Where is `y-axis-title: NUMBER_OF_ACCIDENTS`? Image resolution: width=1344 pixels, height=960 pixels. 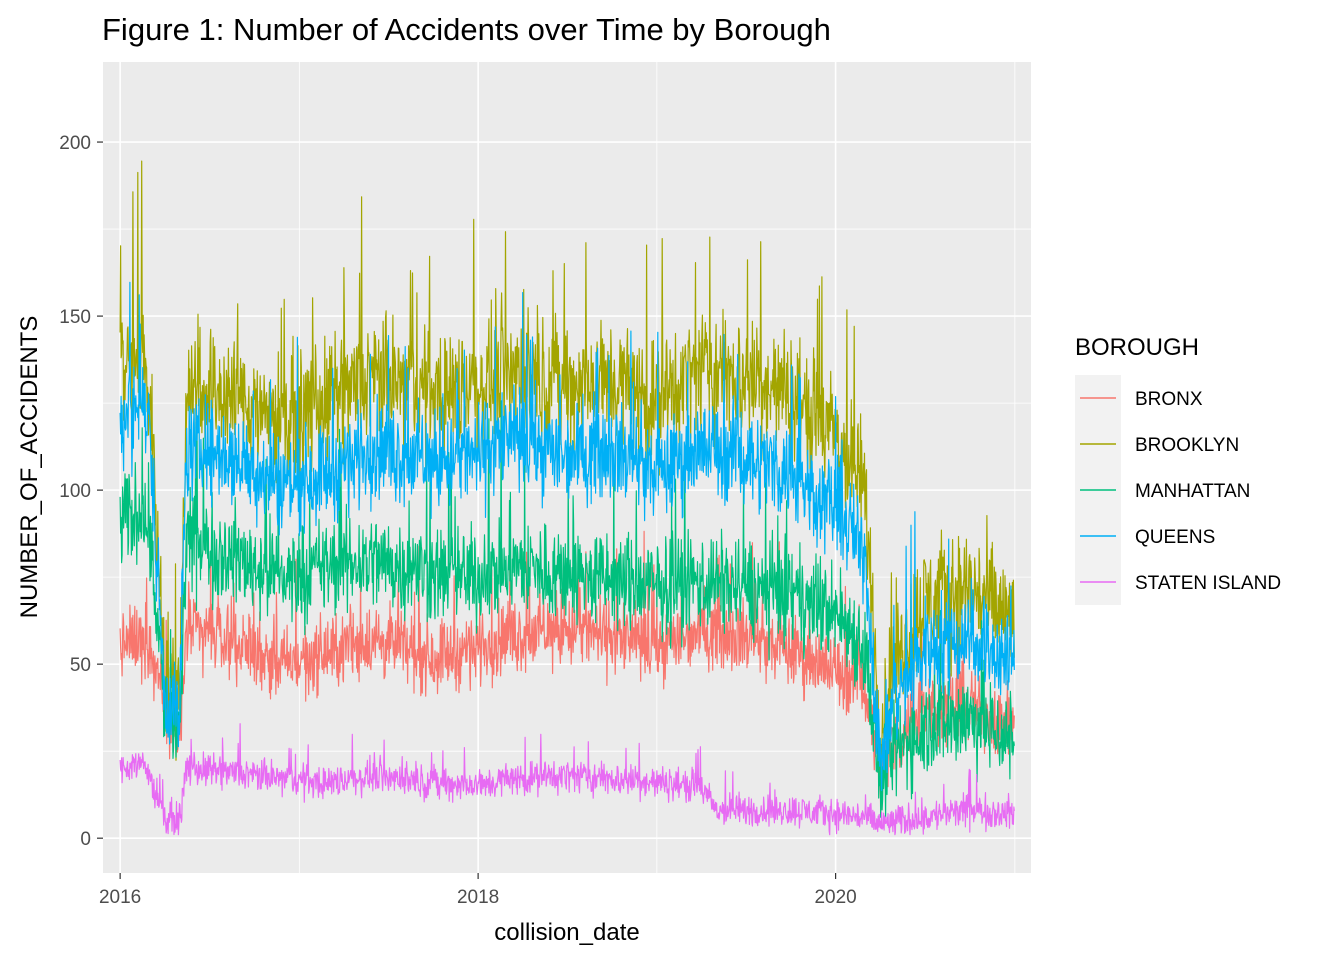 y-axis-title: NUMBER_OF_ACCIDENTS is located at coordinates (29, 467).